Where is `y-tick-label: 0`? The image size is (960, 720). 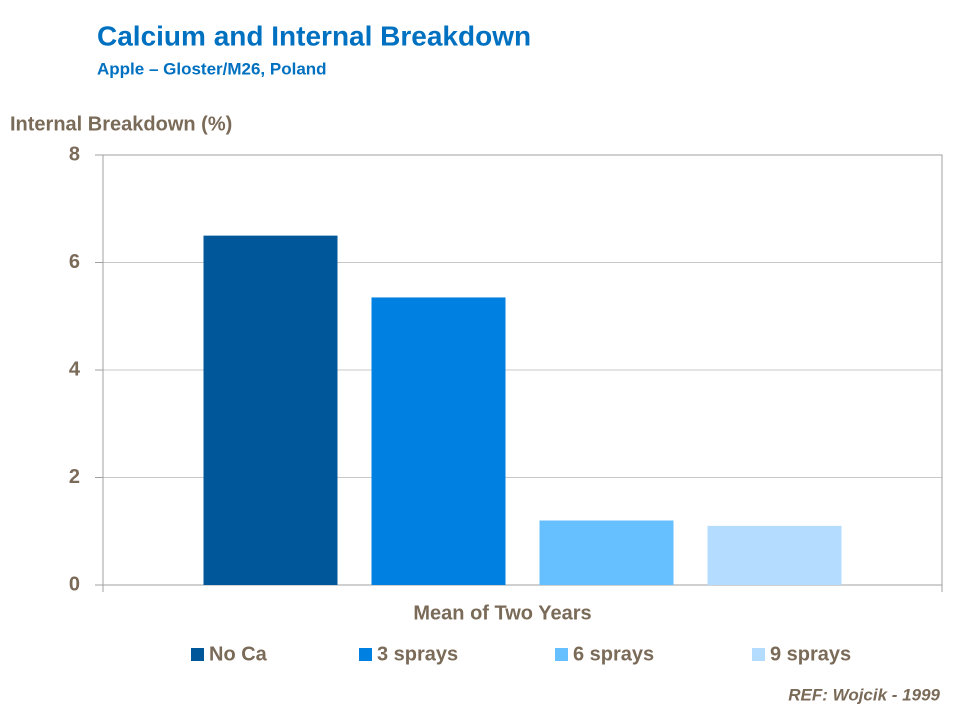
y-tick-label: 0 is located at coordinates (74, 584).